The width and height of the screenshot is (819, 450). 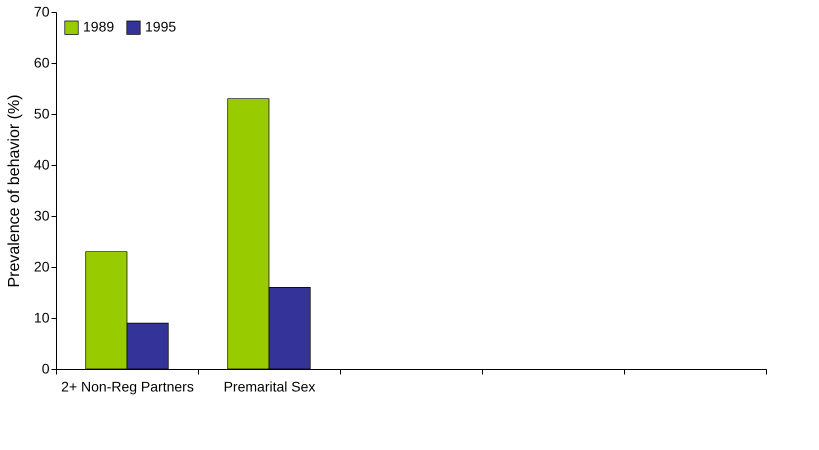 I want to click on y-tick-label: 10, so click(x=42, y=318).